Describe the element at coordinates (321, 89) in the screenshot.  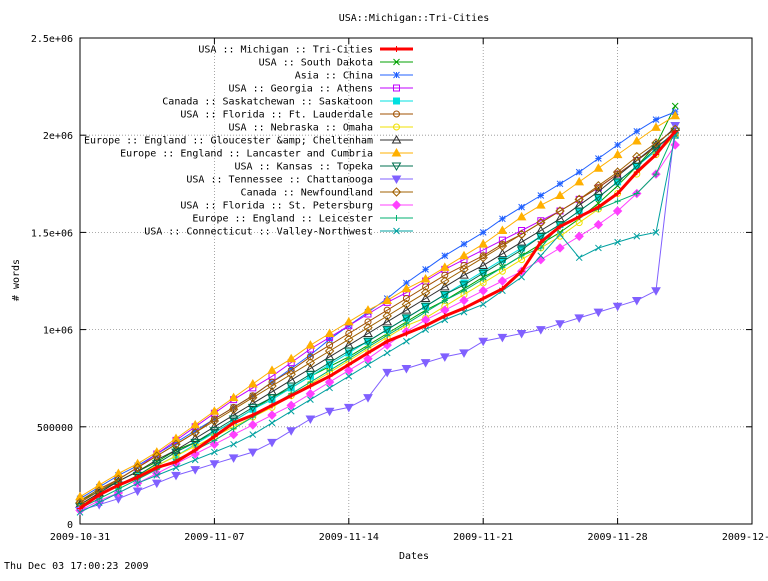
I see `legend-entry: USA :: Georgia :: Athens` at that location.